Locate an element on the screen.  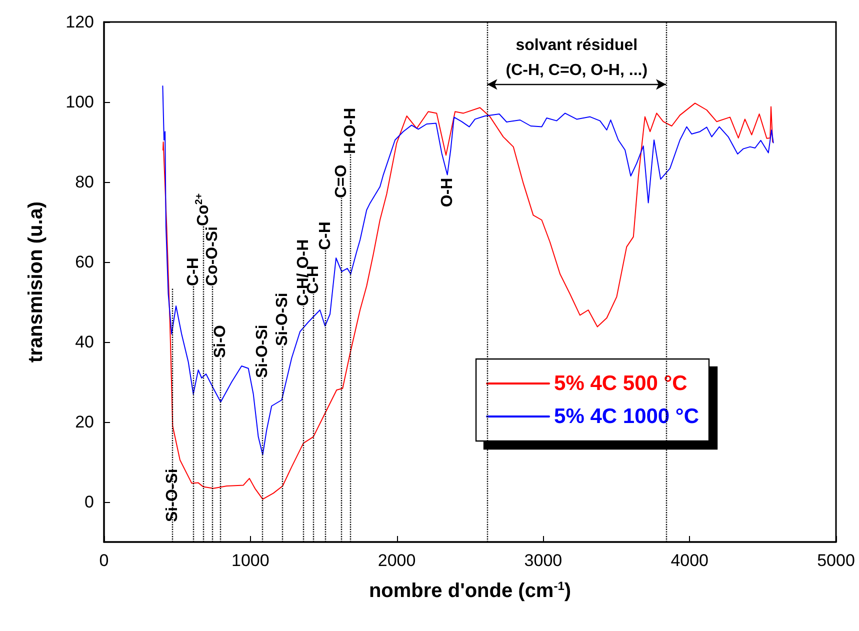
annotation: H-O-H is located at coordinates (351, 131).